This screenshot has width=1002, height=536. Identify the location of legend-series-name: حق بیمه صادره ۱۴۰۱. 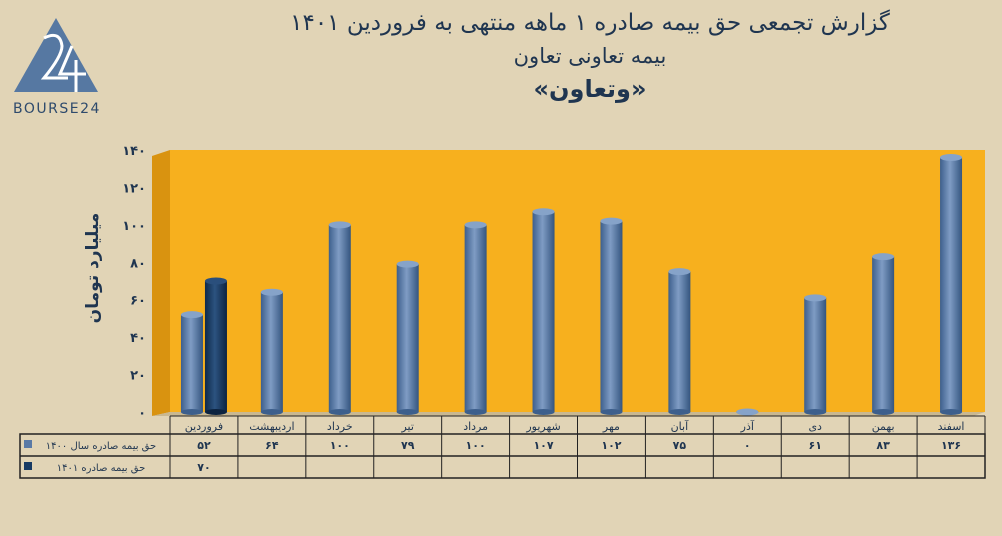
(101, 468).